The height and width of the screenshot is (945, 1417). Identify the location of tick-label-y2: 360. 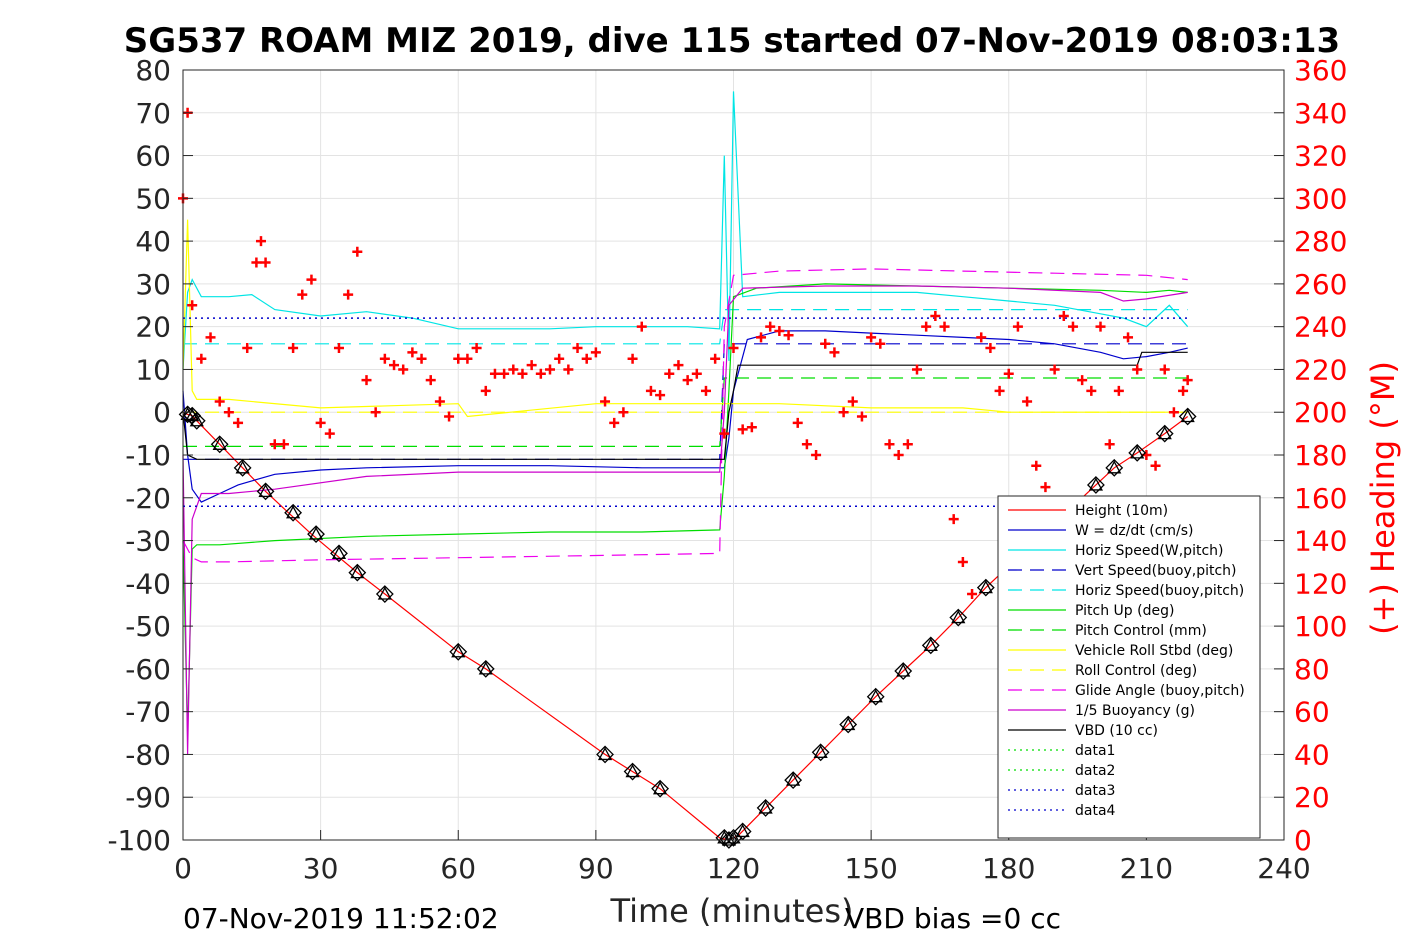
(1320, 70).